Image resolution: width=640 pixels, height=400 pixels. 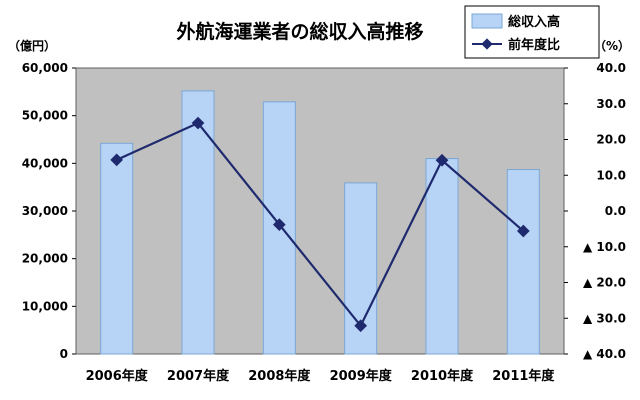 What do you see at coordinates (279, 376) in the screenshot?
I see `category-label: 2008年度` at bounding box center [279, 376].